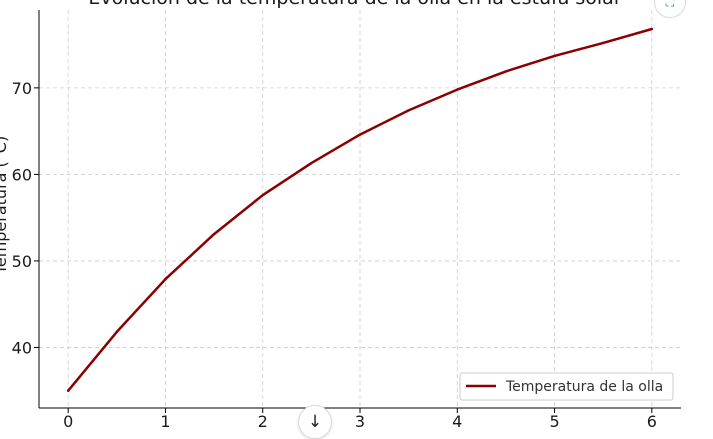 The image size is (713, 439). Describe the element at coordinates (5, 205) in the screenshot. I see `y-axis-label: Temperatura (°C)` at that location.